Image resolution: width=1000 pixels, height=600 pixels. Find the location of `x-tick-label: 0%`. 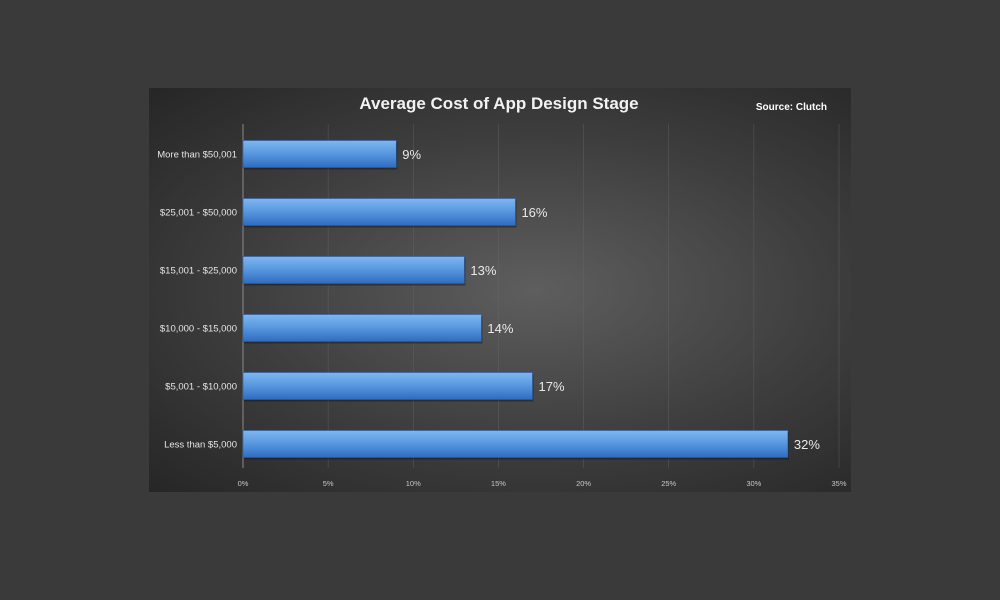

x-tick-label: 0% is located at coordinates (243, 483).